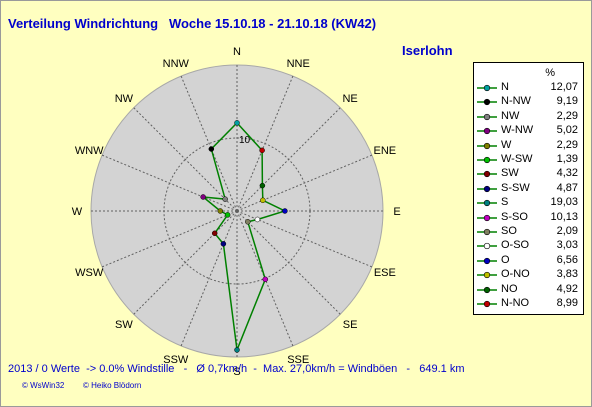 Image resolution: width=592 pixels, height=407 pixels. What do you see at coordinates (528, 261) in the screenshot?
I see `legend-entry: O 6,56` at bounding box center [528, 261].